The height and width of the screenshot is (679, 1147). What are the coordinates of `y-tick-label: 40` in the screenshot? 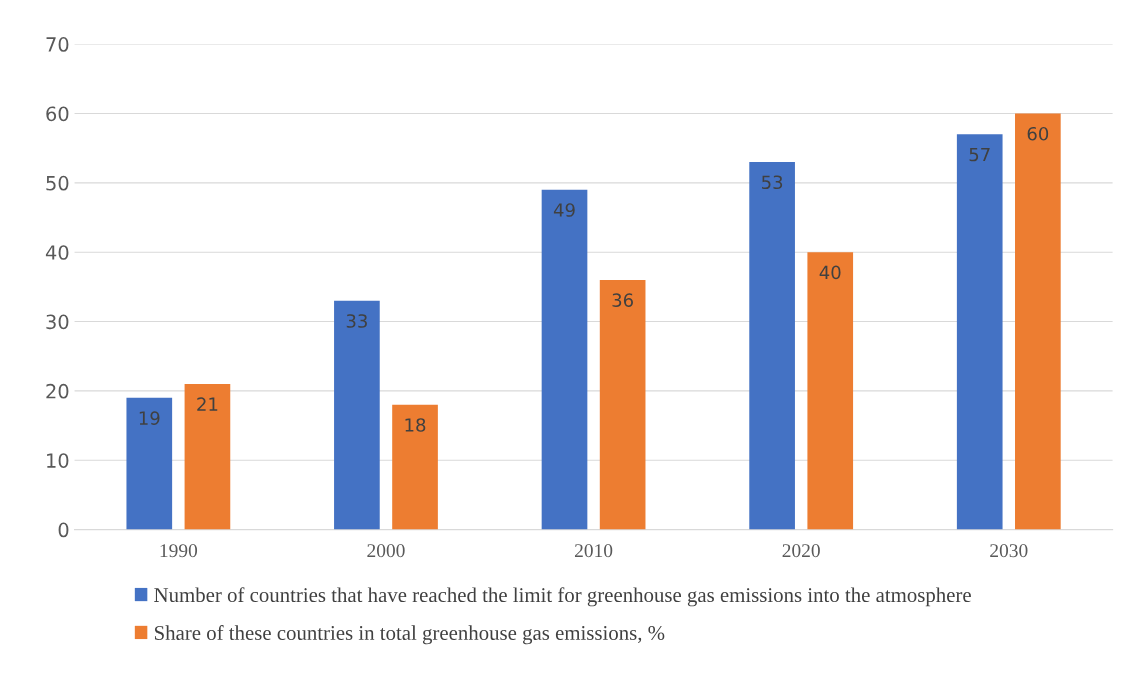 It's located at (57, 252).